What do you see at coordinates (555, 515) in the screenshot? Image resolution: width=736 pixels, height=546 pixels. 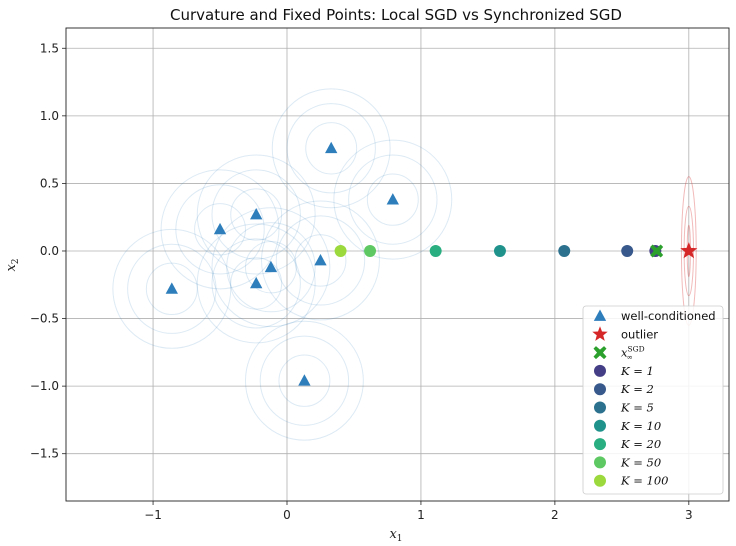 I see `x-tick-label: 2` at bounding box center [555, 515].